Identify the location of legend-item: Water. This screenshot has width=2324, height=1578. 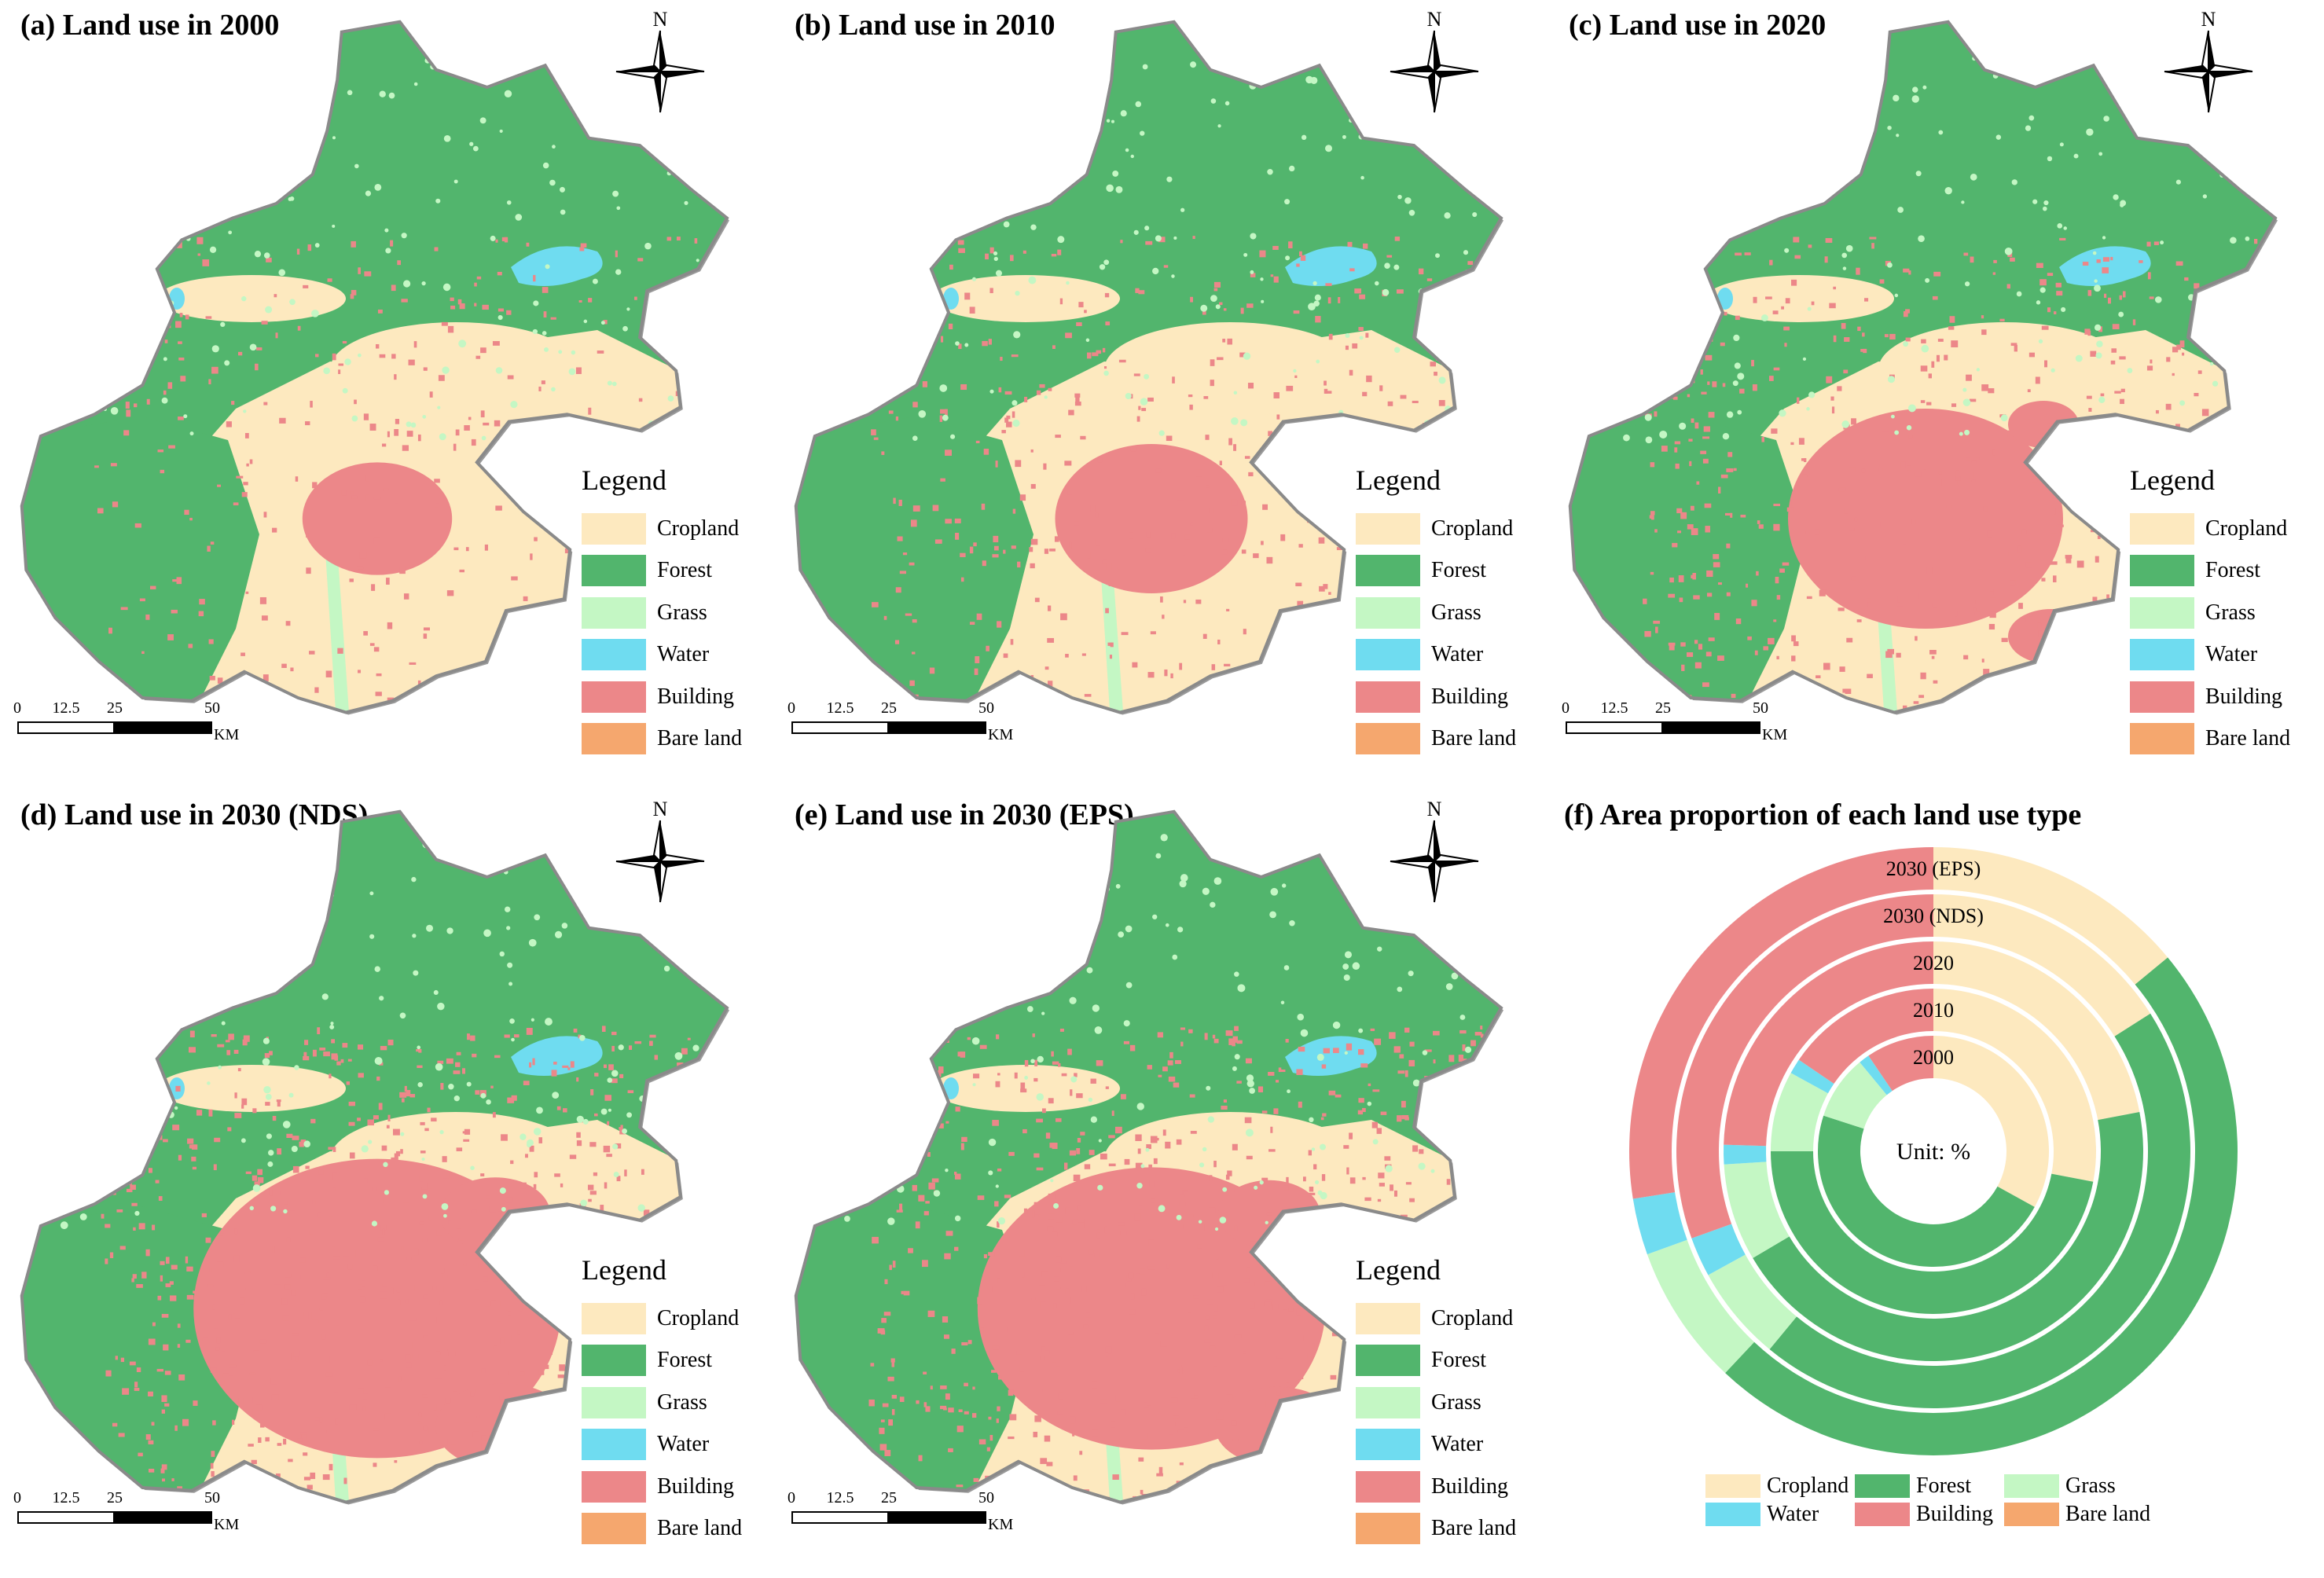
(672, 1445).